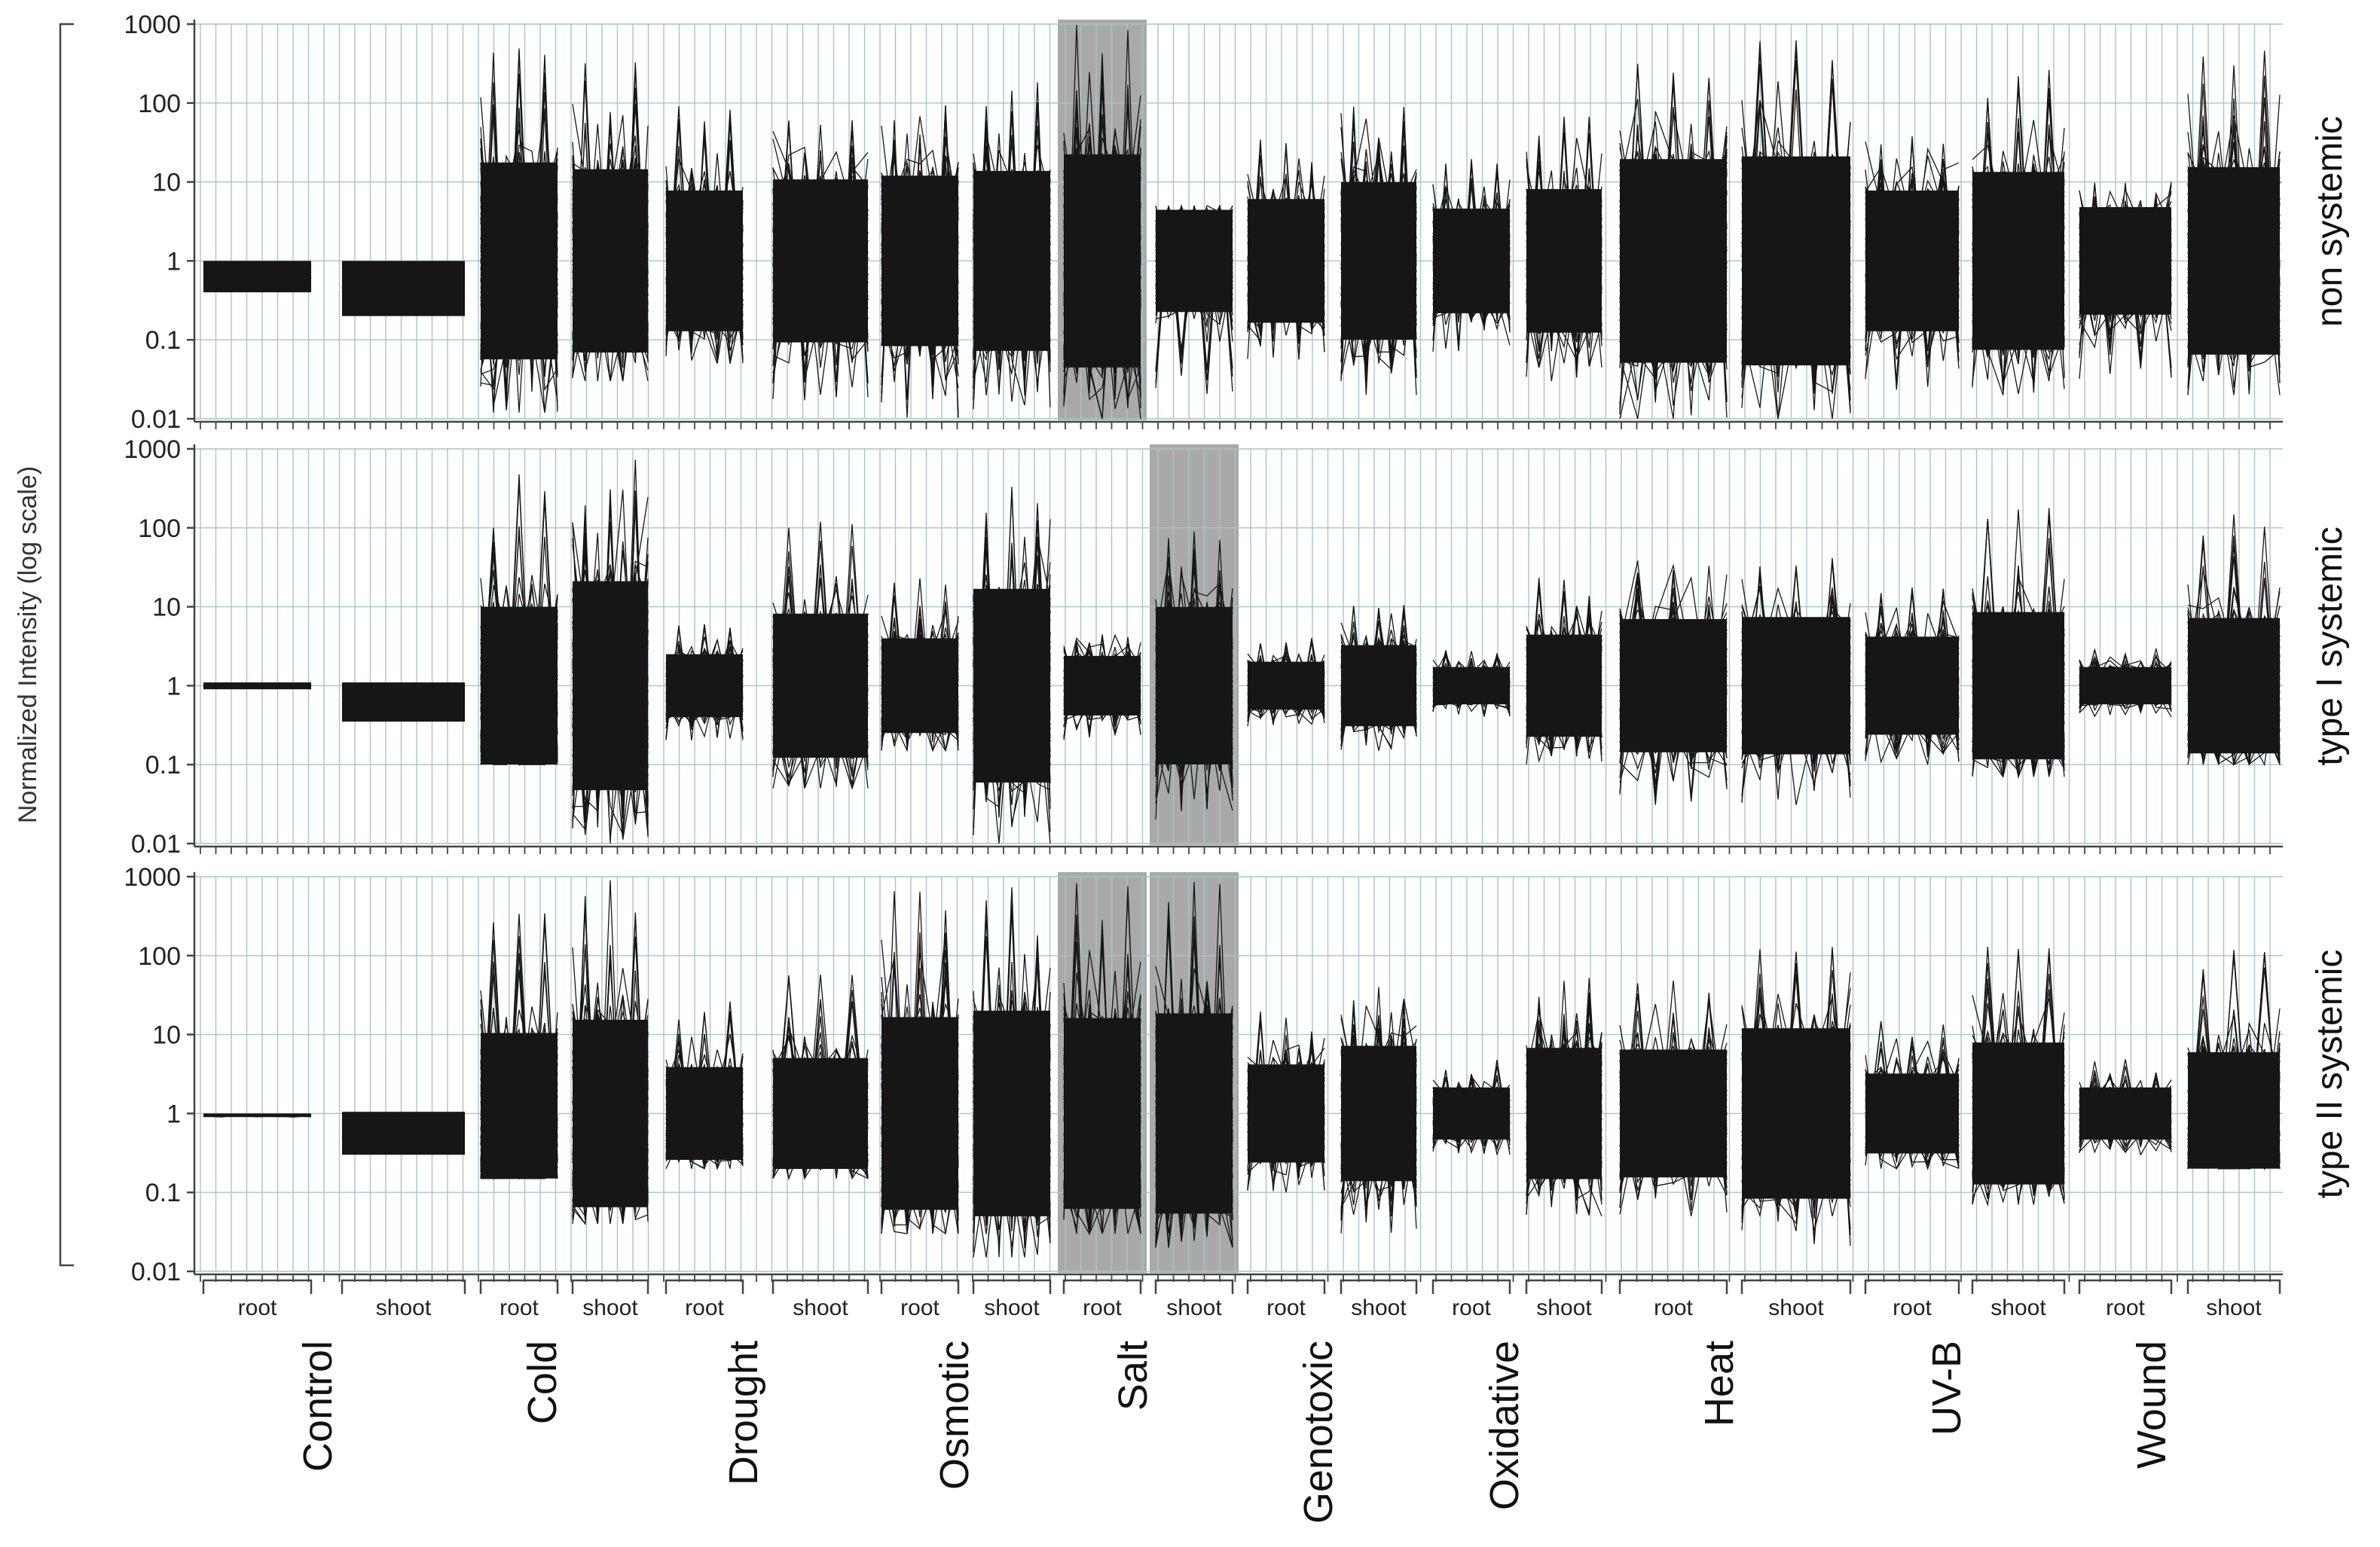 This screenshot has height=1547, width=2380. I want to click on stress-label: UV-B, so click(1946, 1388).